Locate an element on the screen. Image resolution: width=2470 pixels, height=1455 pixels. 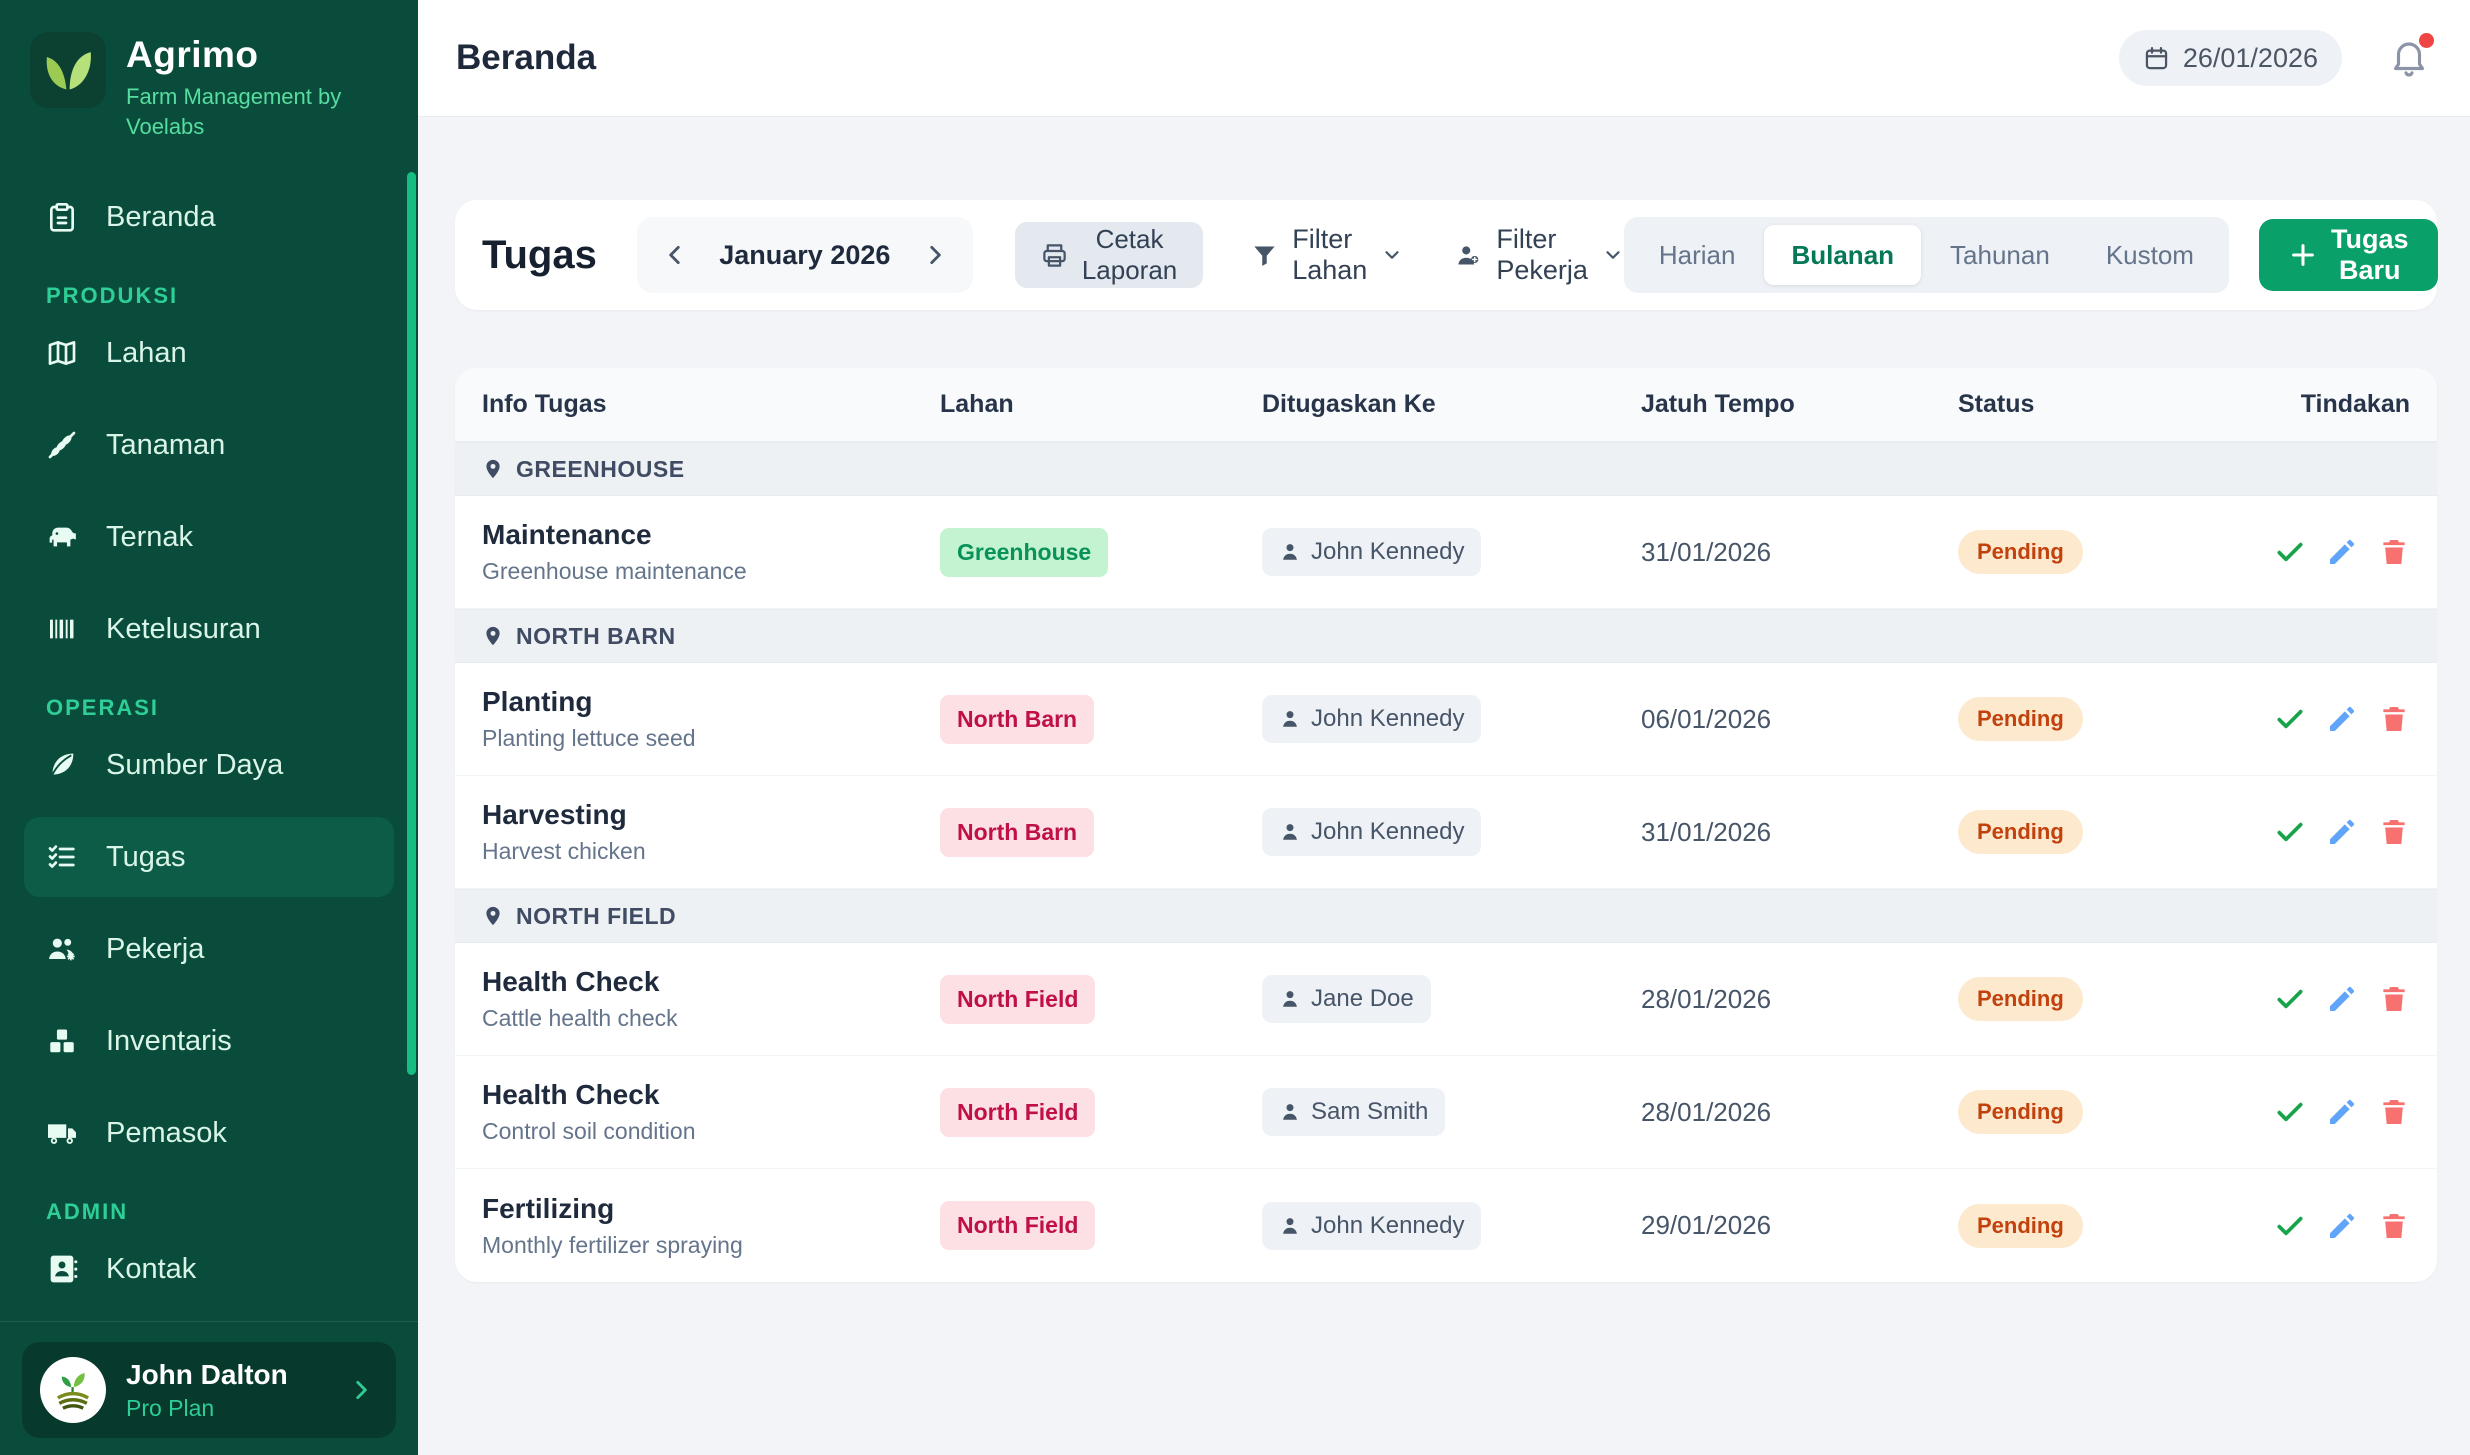
sidebar-item-label: Ternak is located at coordinates (150, 536).